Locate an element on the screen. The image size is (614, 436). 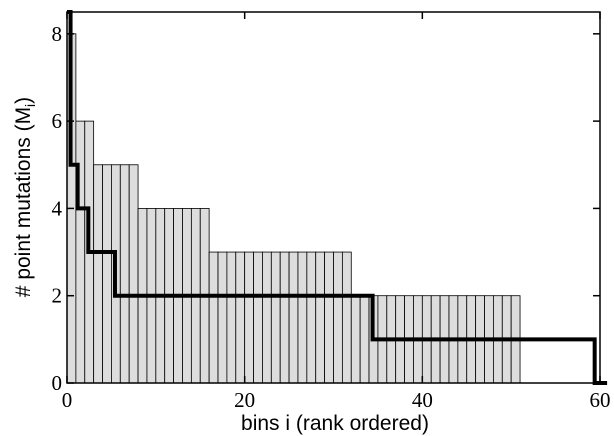
y-axis-label: # point mutations (Mi) is located at coordinates (25, 197).